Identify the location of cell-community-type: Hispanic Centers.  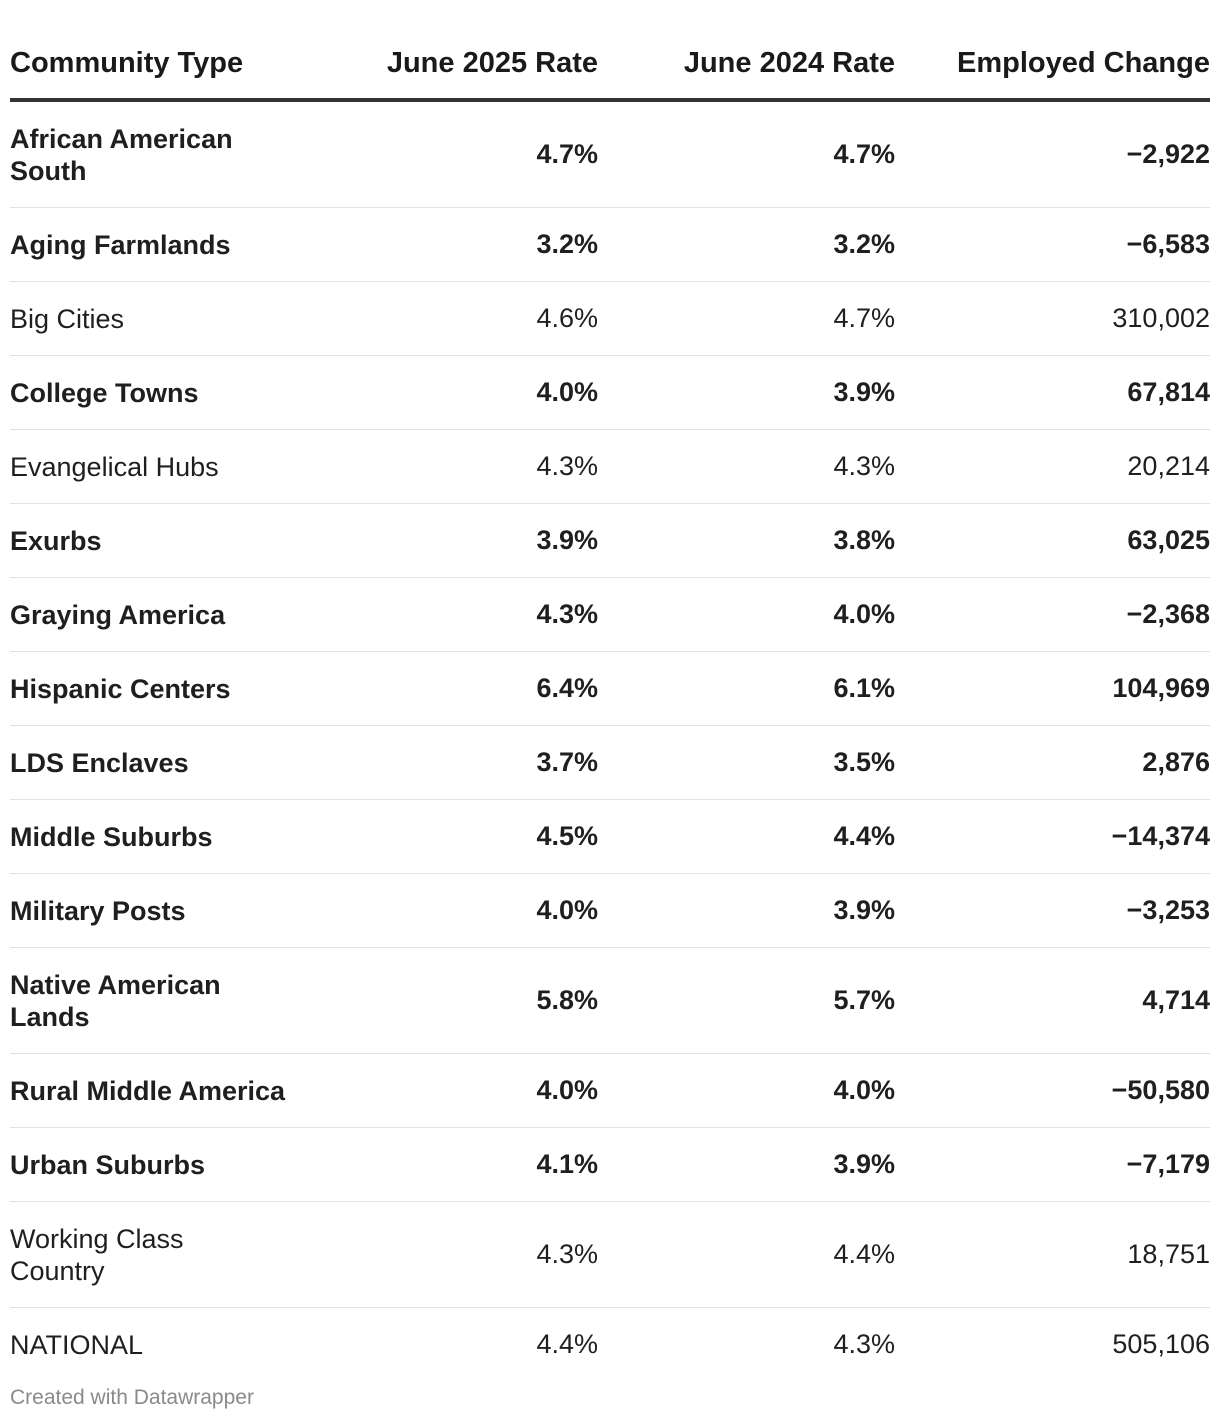
(170, 688).